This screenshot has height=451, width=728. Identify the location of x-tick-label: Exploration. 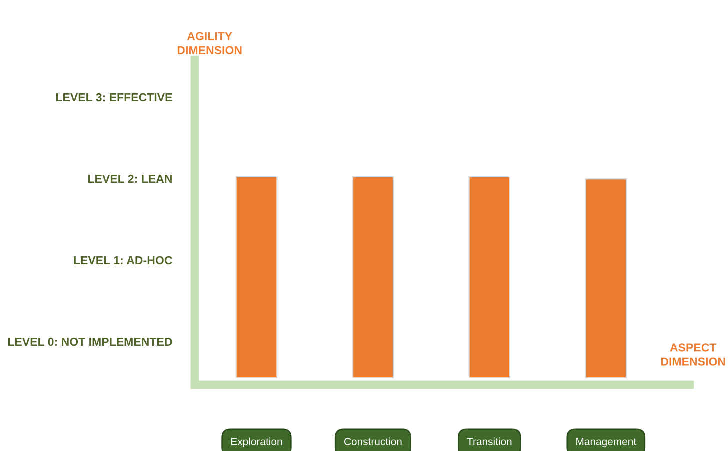
(257, 443).